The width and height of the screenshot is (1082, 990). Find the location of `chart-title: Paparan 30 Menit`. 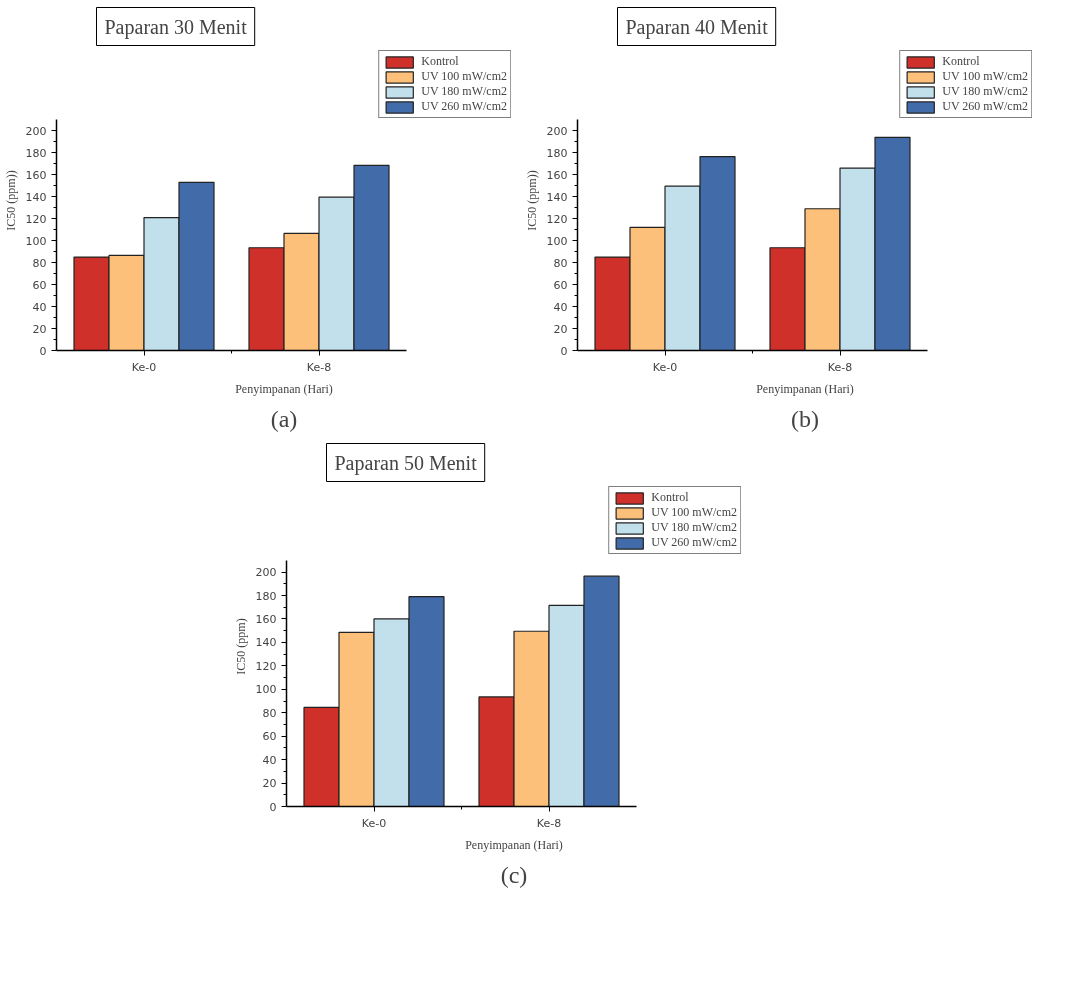

chart-title: Paparan 30 Menit is located at coordinates (176, 27).